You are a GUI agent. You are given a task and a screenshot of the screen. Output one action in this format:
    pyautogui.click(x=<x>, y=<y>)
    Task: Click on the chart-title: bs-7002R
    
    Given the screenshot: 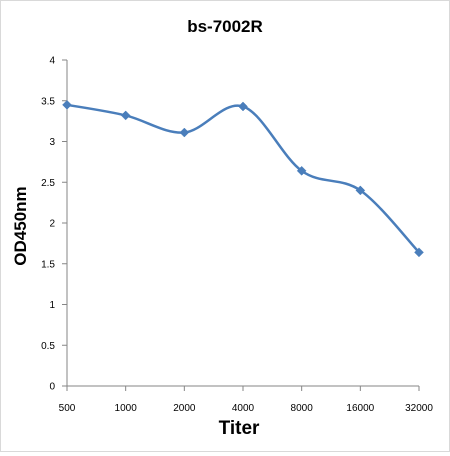 What is the action you would take?
    pyautogui.click(x=225, y=26)
    